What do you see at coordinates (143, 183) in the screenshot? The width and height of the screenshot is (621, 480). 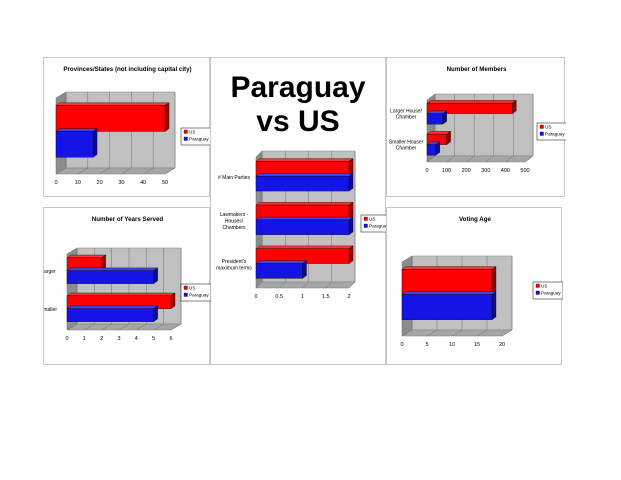 I see `tick-label-provinces-4: 40` at bounding box center [143, 183].